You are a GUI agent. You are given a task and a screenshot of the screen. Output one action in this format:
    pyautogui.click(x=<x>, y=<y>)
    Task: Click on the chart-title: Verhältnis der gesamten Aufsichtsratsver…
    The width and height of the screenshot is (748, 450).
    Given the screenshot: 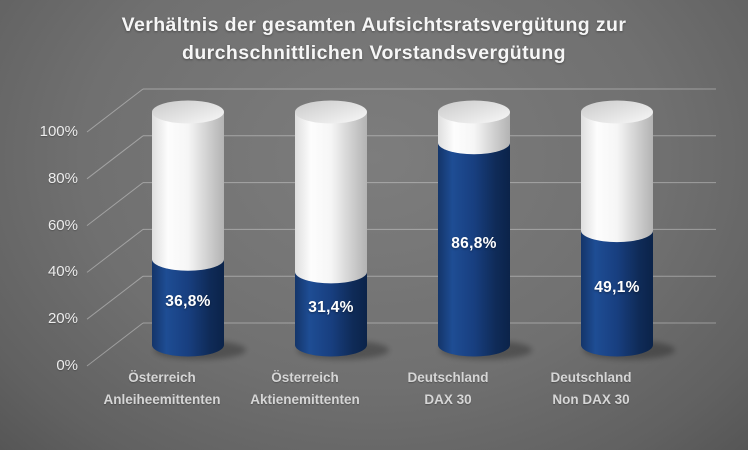 What is the action you would take?
    pyautogui.click(x=374, y=39)
    